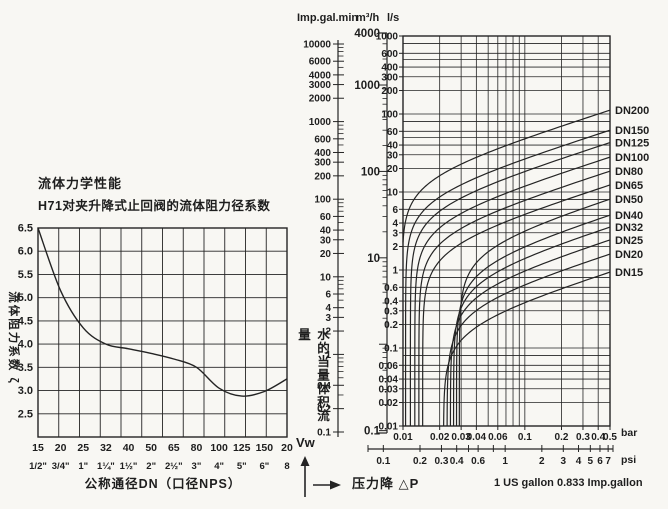 Image resolution: width=668 pixels, height=509 pixels. What do you see at coordinates (525, 437) in the screenshot?
I see `bar-tick-label: 0.1` at bounding box center [525, 437].